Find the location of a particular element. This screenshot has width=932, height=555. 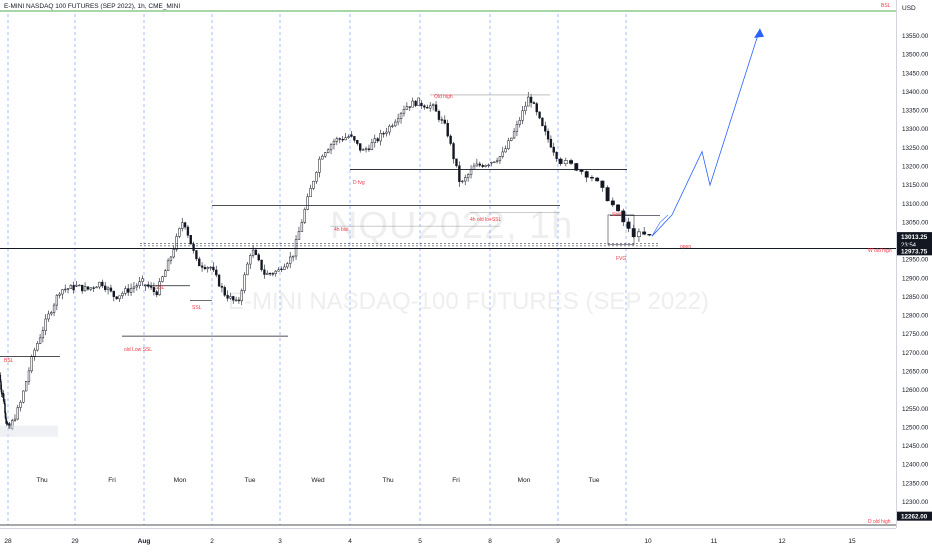

price-tick-label: 13250.00 is located at coordinates (915, 148).